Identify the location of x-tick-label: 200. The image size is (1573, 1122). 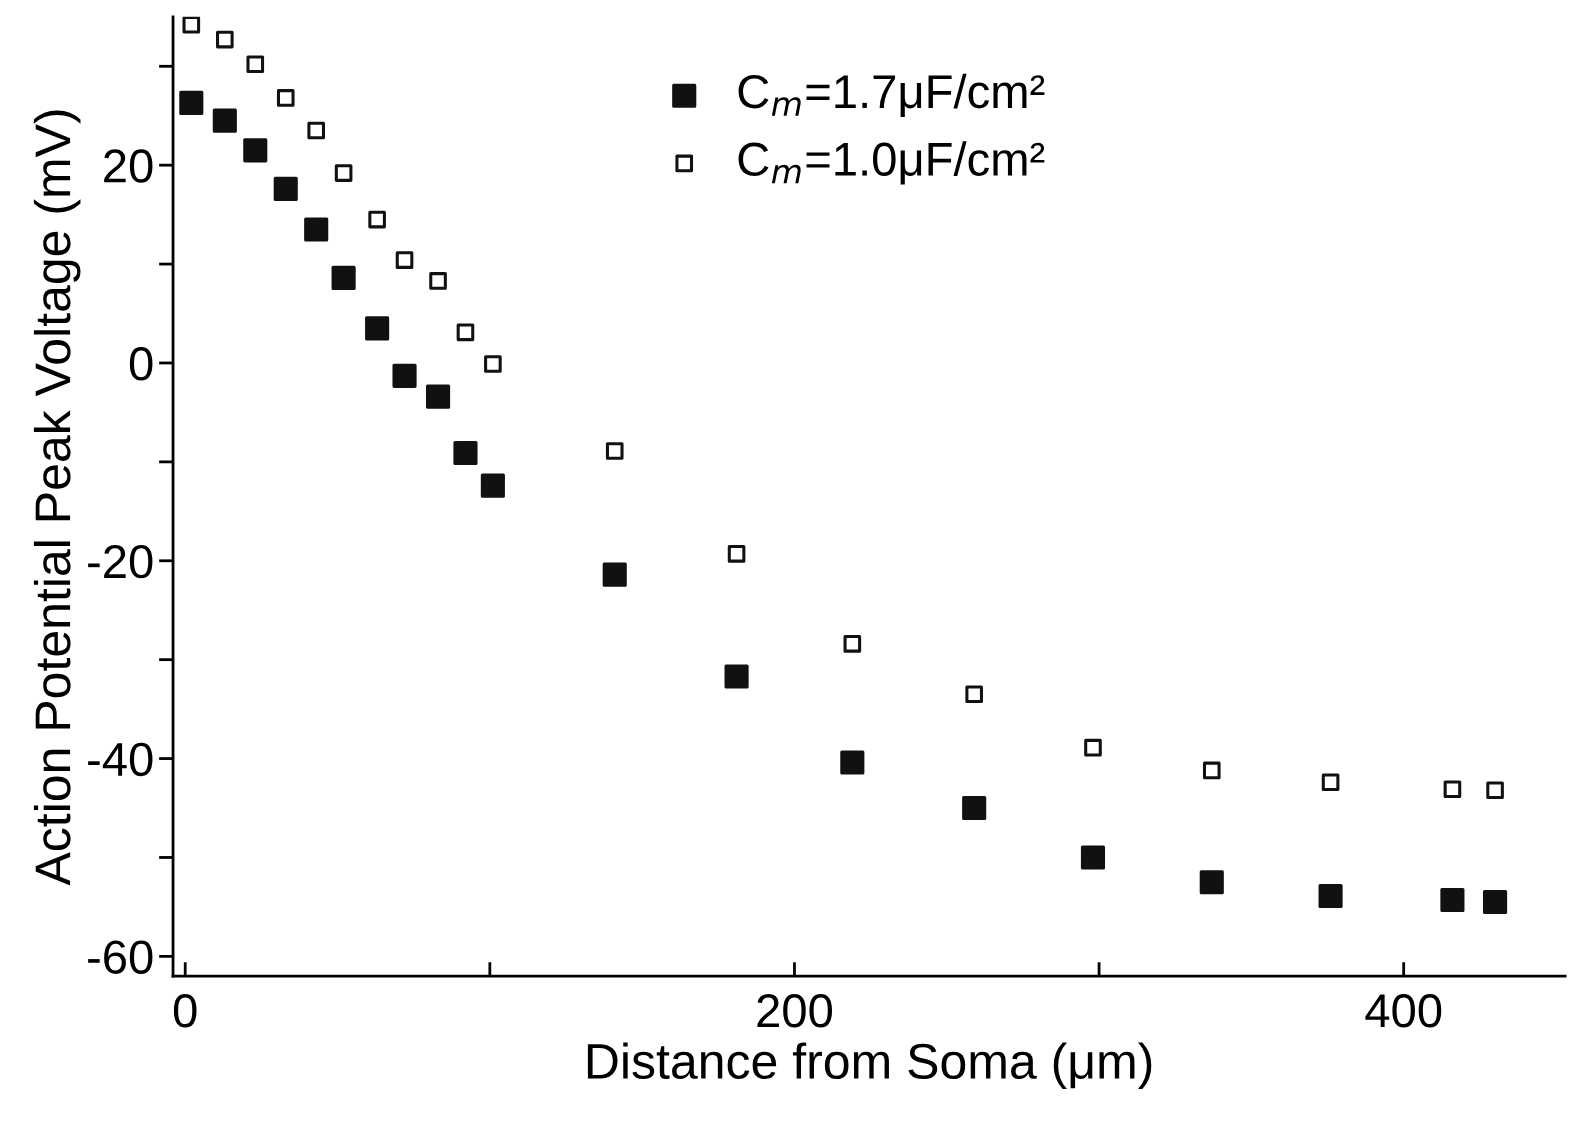
(794, 1011).